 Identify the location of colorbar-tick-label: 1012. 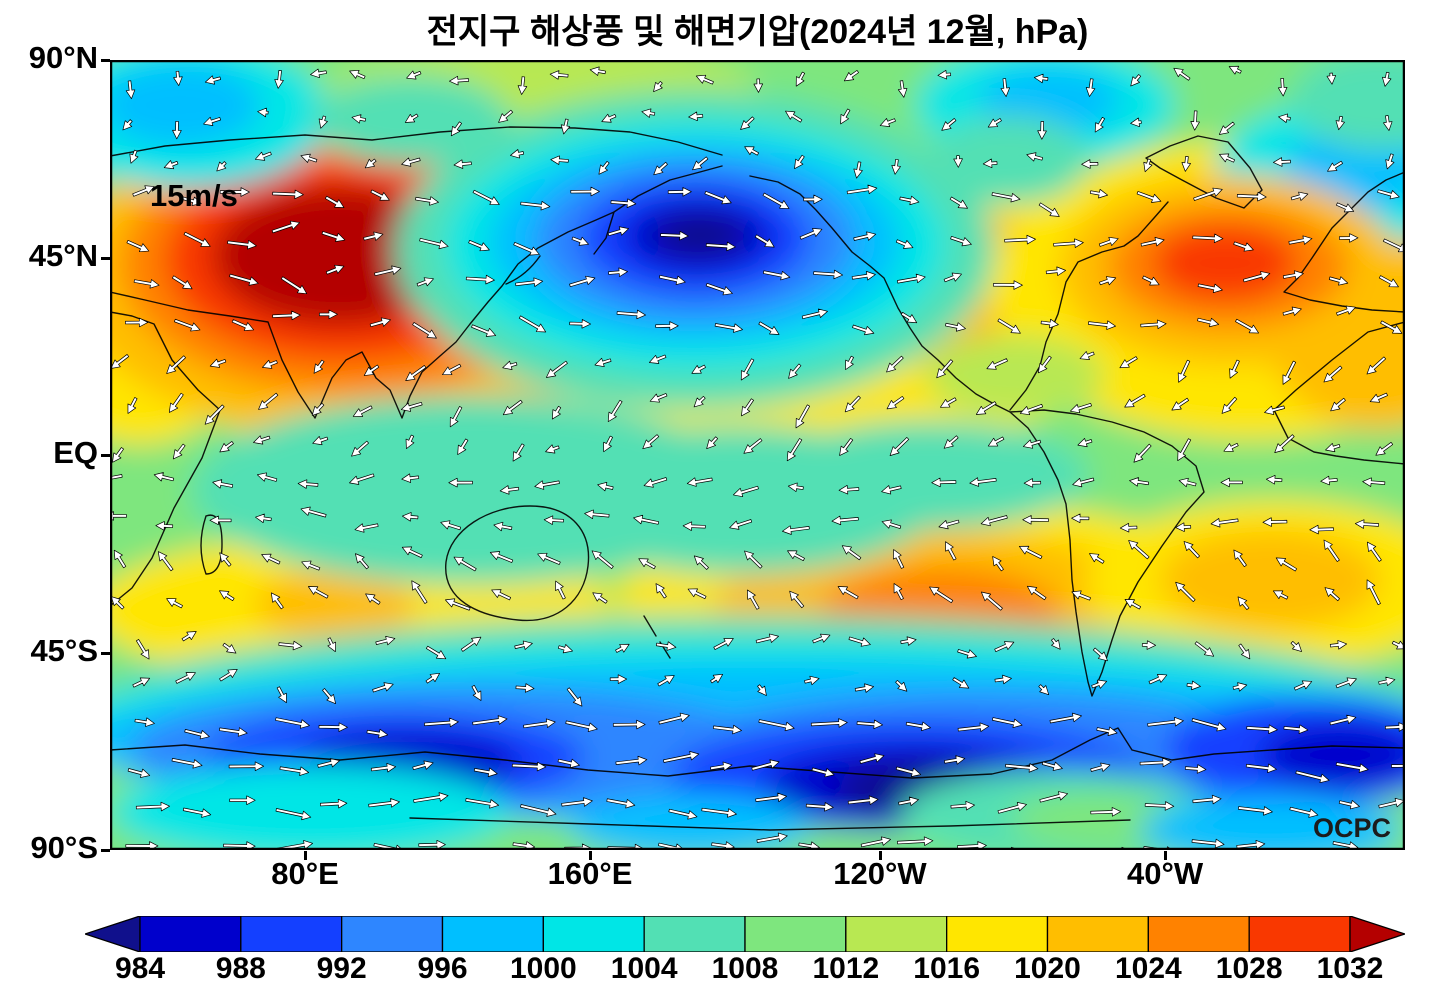
(846, 968).